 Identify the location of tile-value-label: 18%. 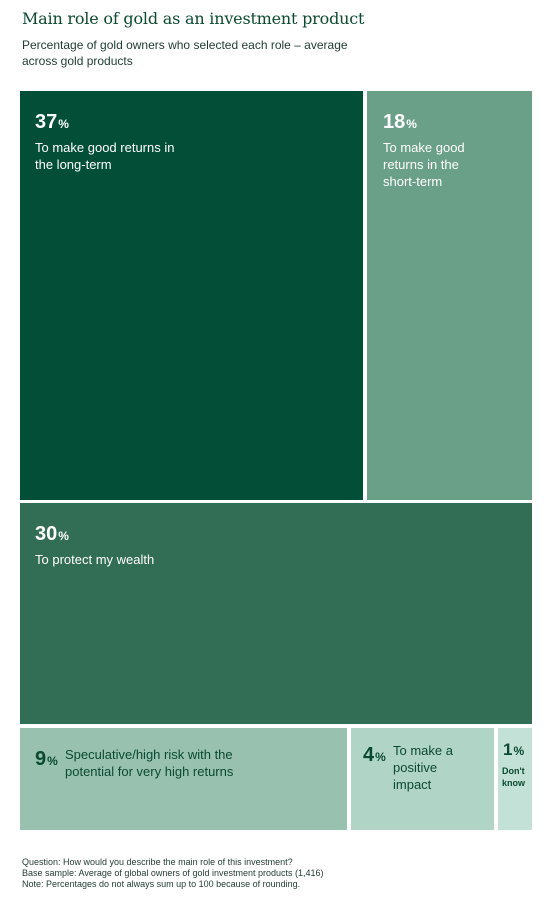
(400, 122).